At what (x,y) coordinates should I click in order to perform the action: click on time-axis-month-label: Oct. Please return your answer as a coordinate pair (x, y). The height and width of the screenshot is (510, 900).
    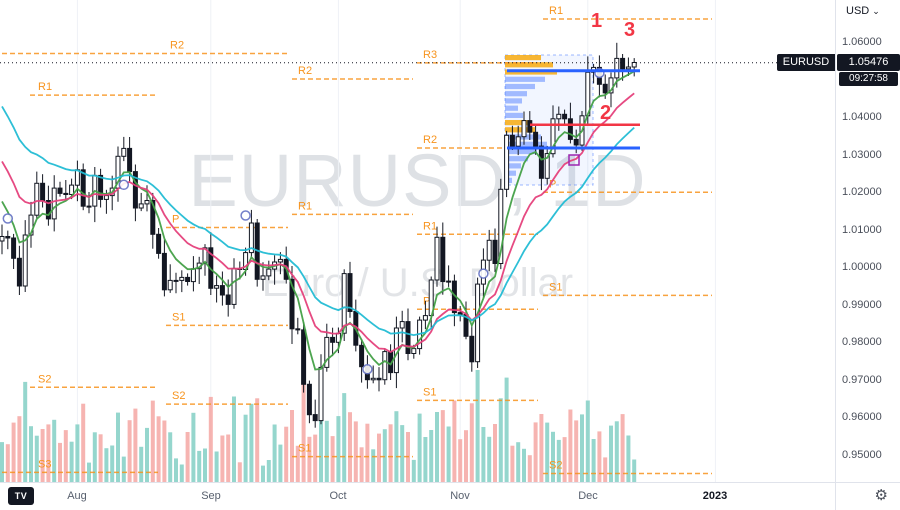
    Looking at the image, I should click on (338, 496).